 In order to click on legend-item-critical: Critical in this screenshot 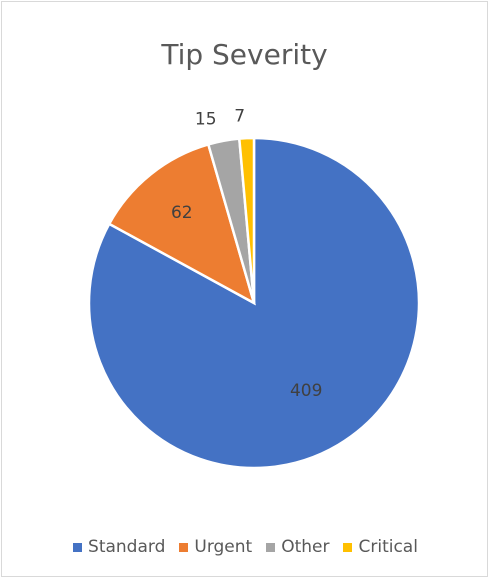, I will do `click(380, 547)`.